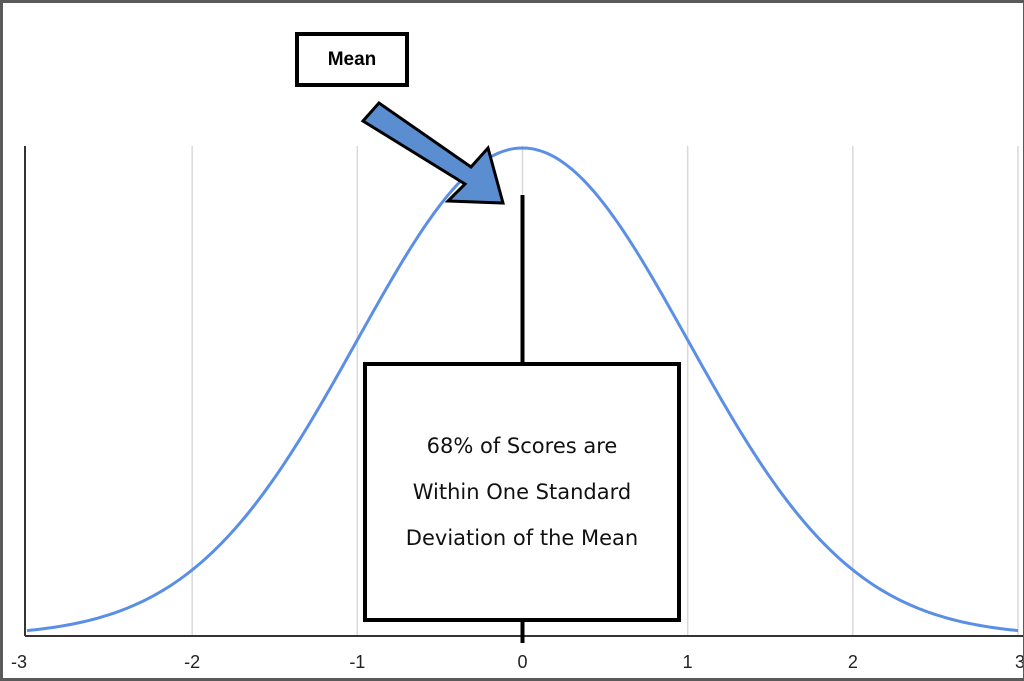 This screenshot has height=681, width=1024. I want to click on annotation-line-3: Deviation of the Mean, so click(522, 538).